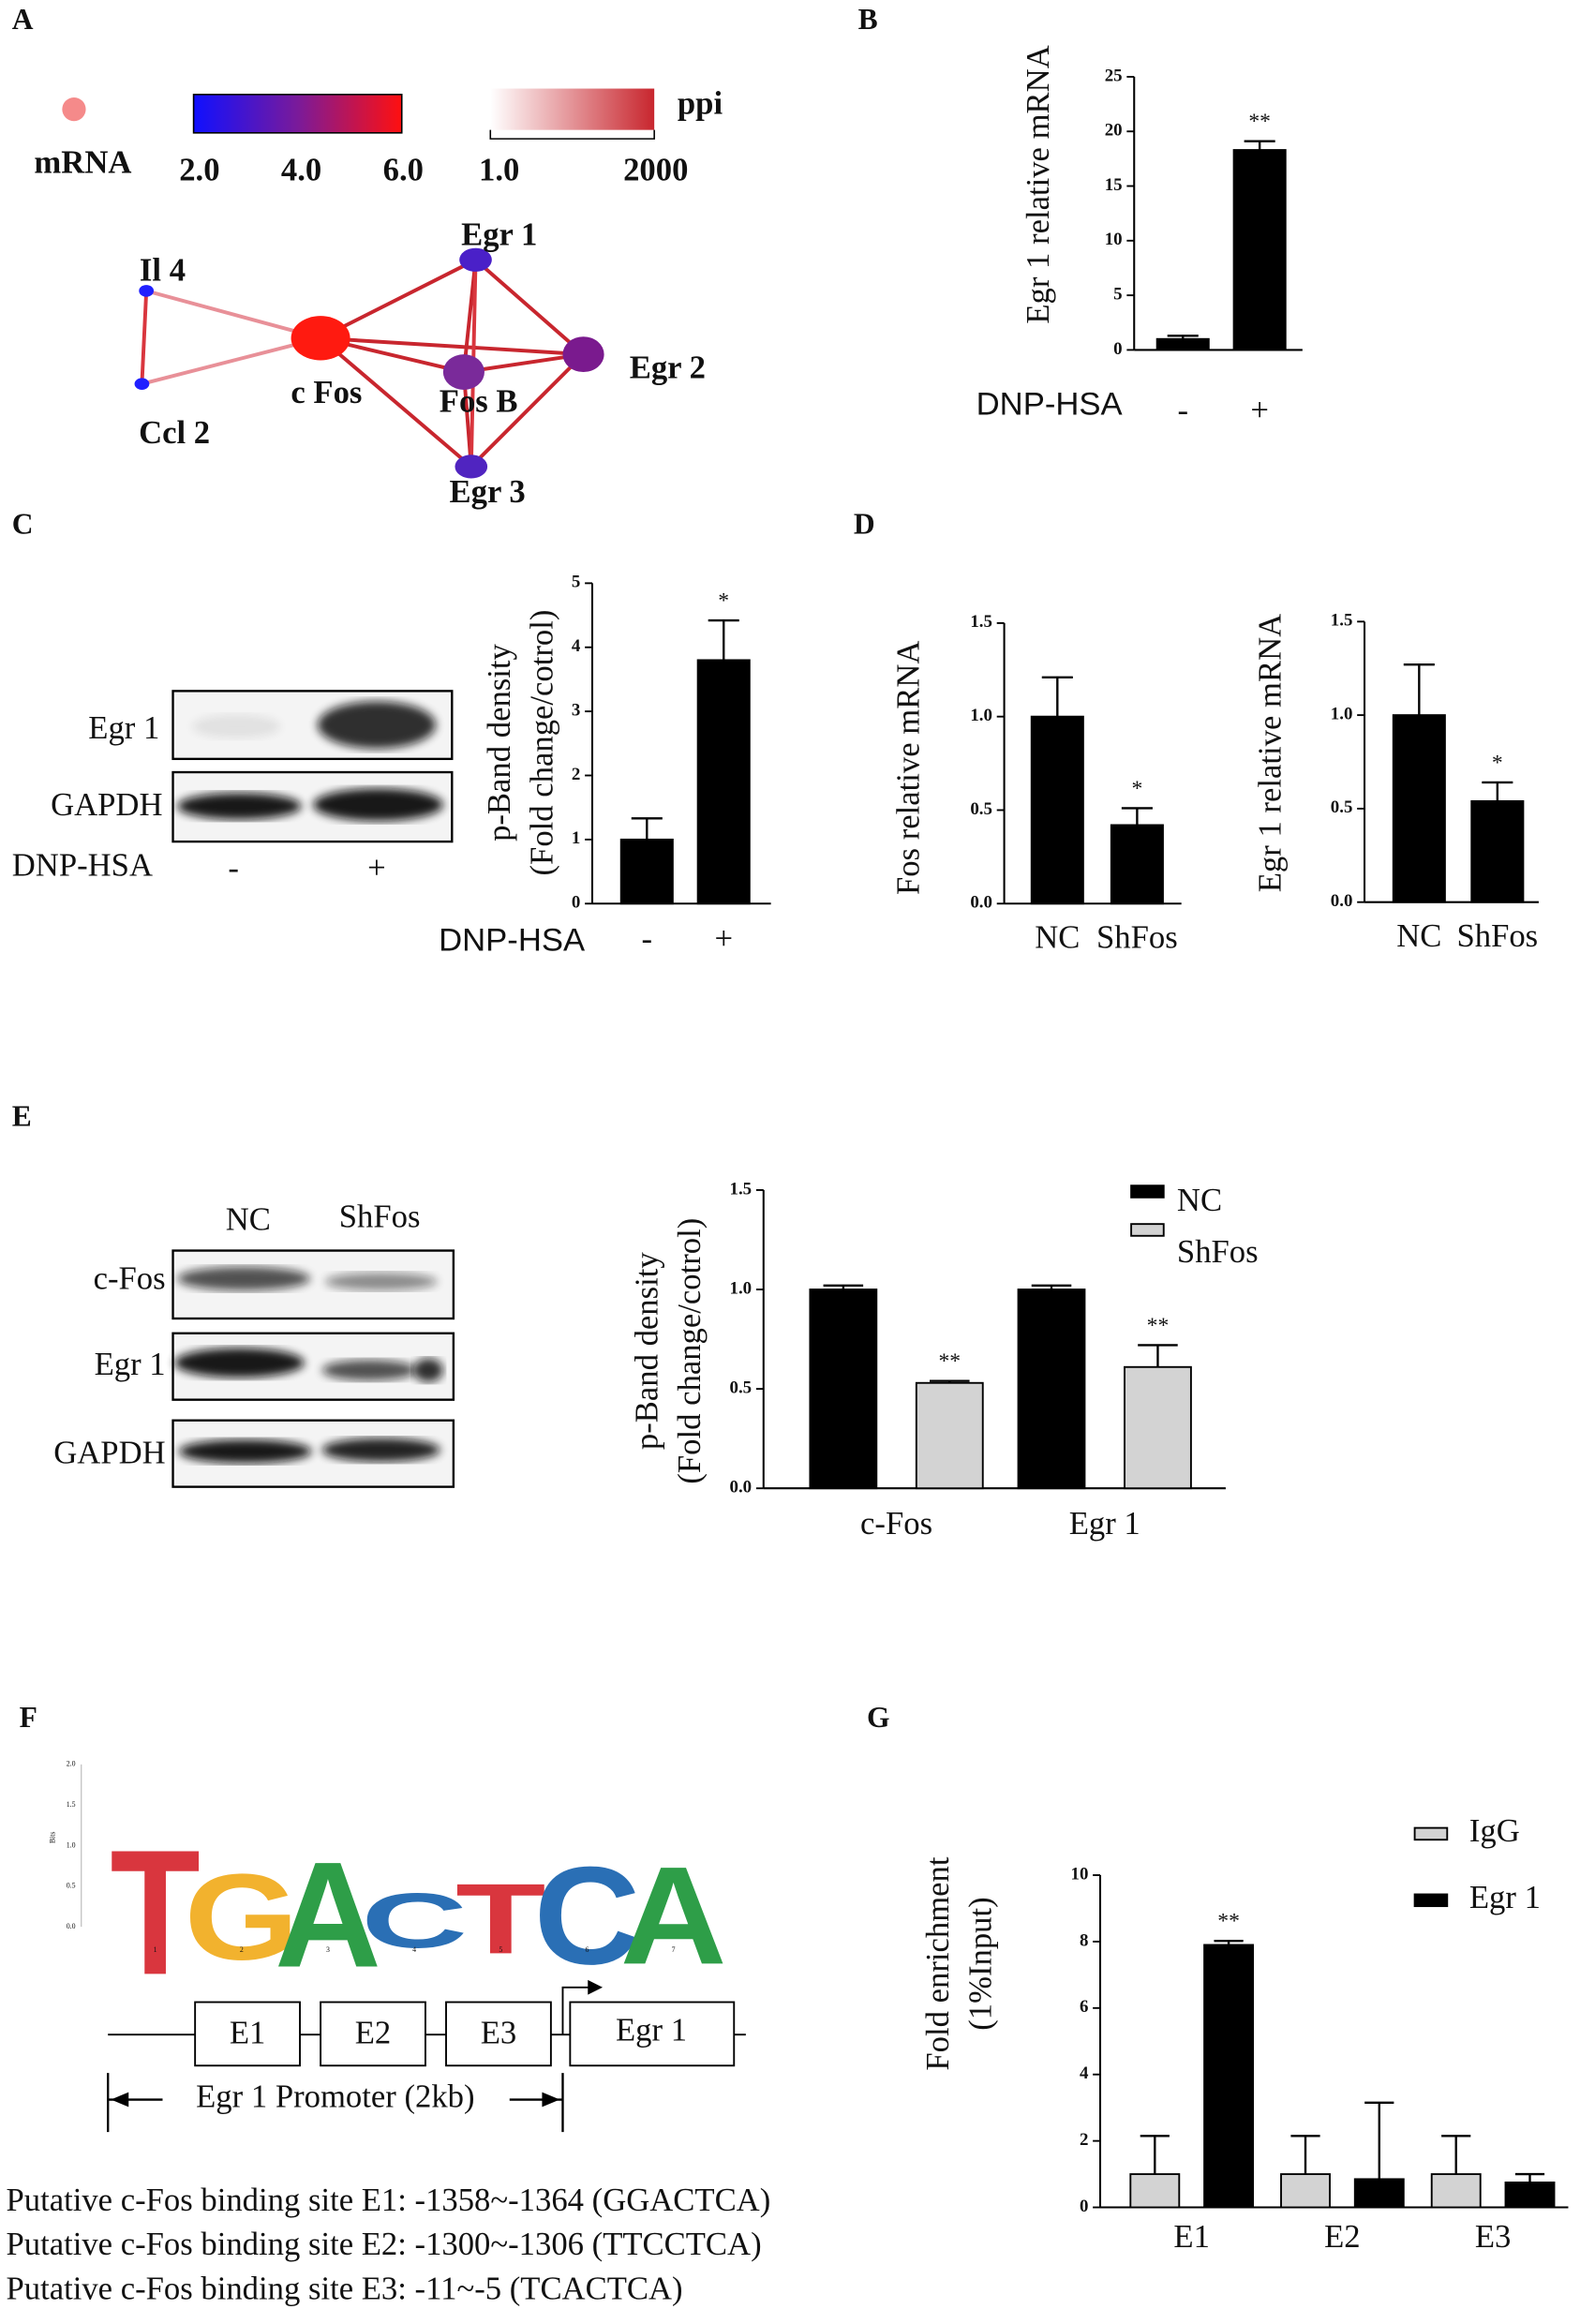  What do you see at coordinates (328, 1950) in the screenshot?
I see `motif-position: 3` at bounding box center [328, 1950].